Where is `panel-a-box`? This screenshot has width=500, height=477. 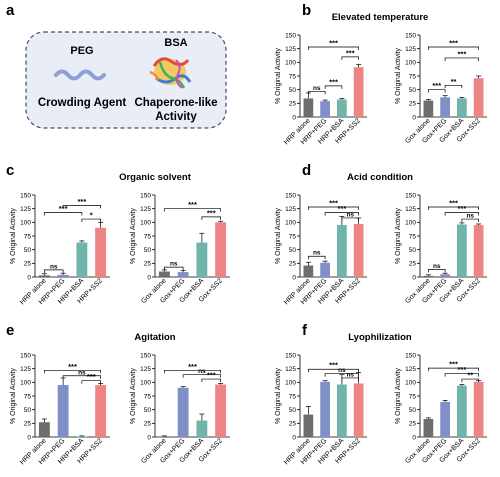
panel-a-box is located at coordinates (126, 80).